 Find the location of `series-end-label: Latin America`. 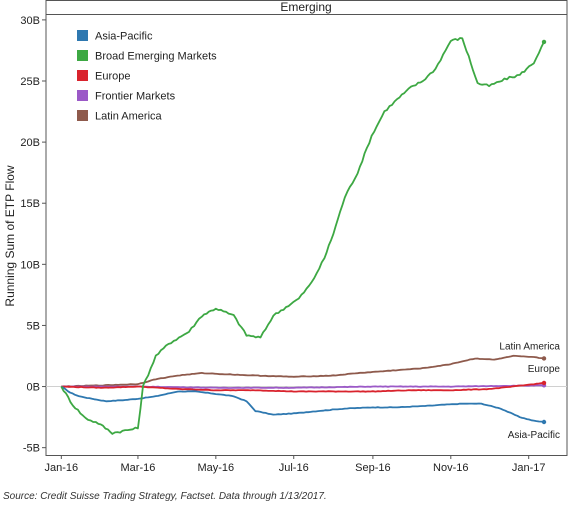

series-end-label: Latin America is located at coordinates (529, 346).